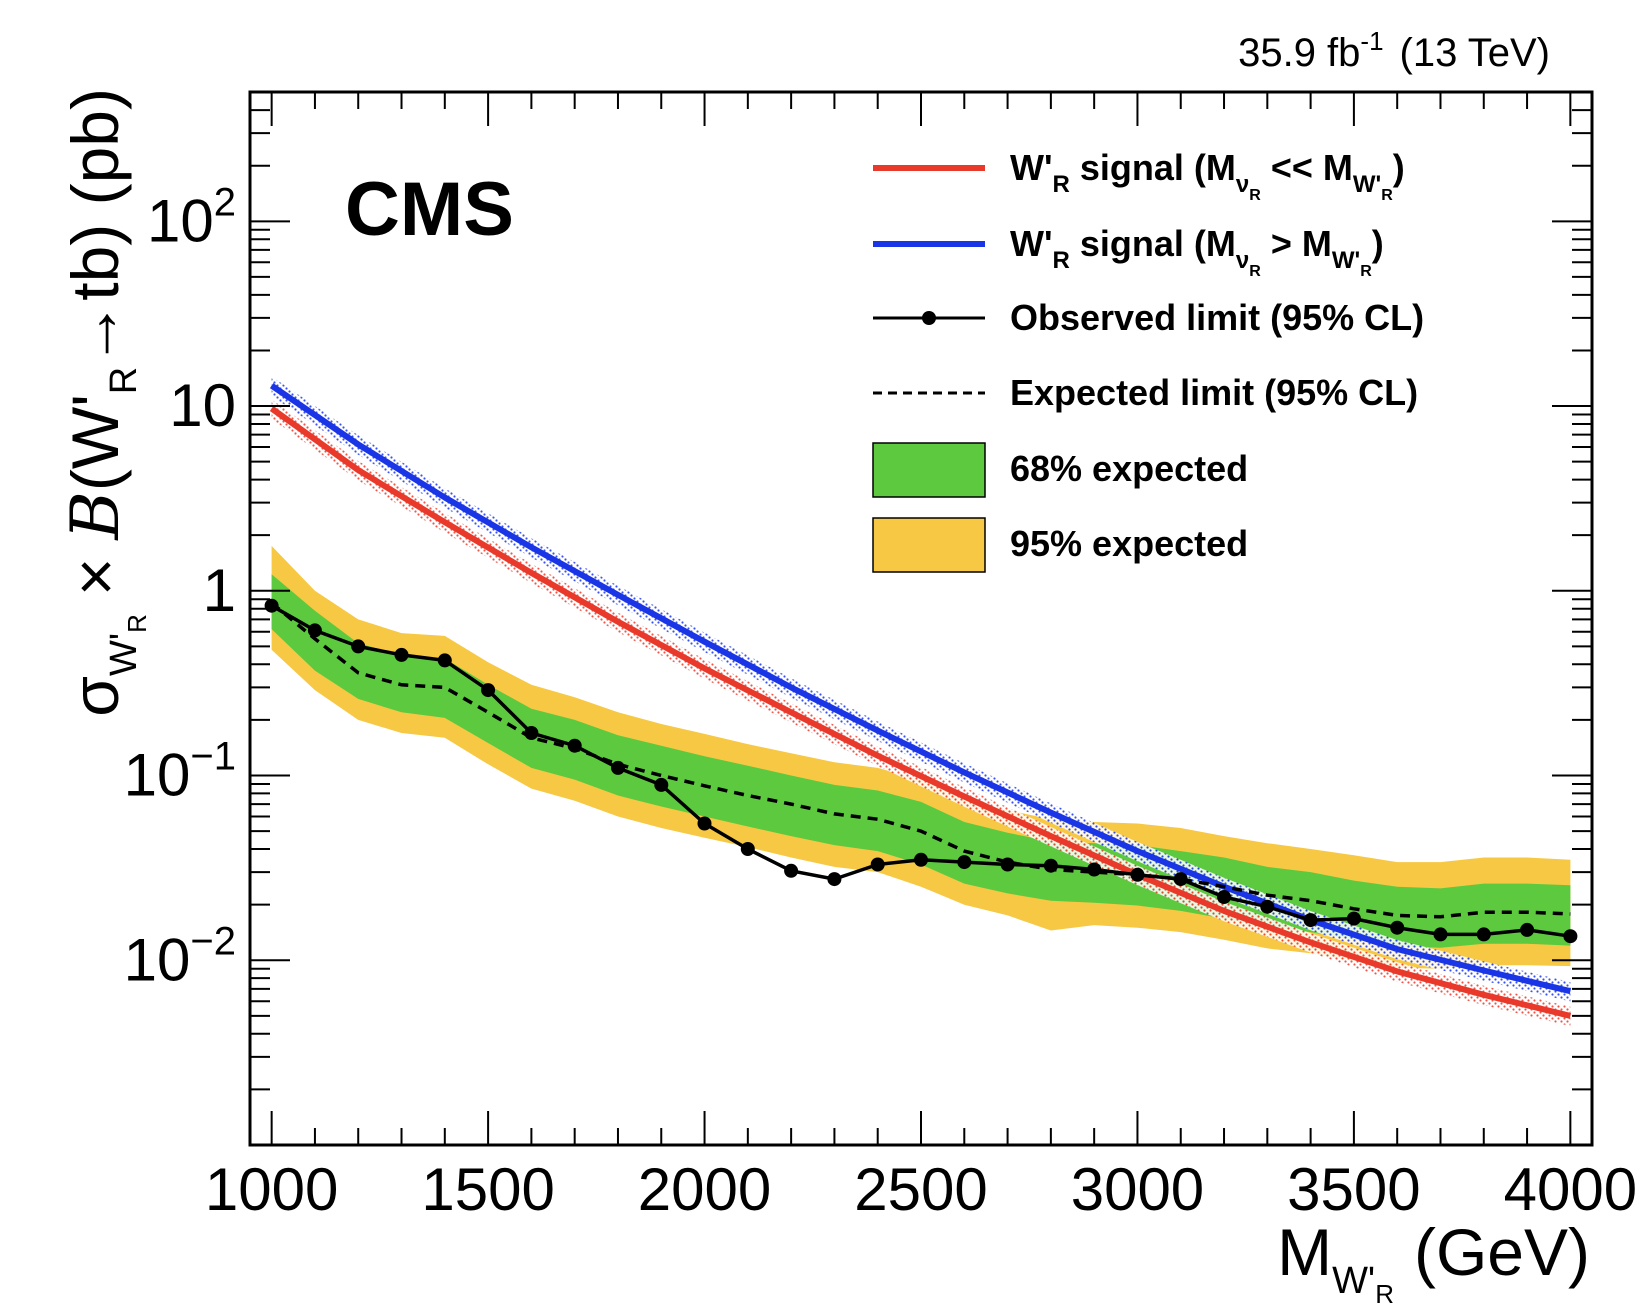 Image resolution: width=1648 pixels, height=1308 pixels. I want to click on legend-label-expected: Expected limit (95% CL), so click(1214, 392).